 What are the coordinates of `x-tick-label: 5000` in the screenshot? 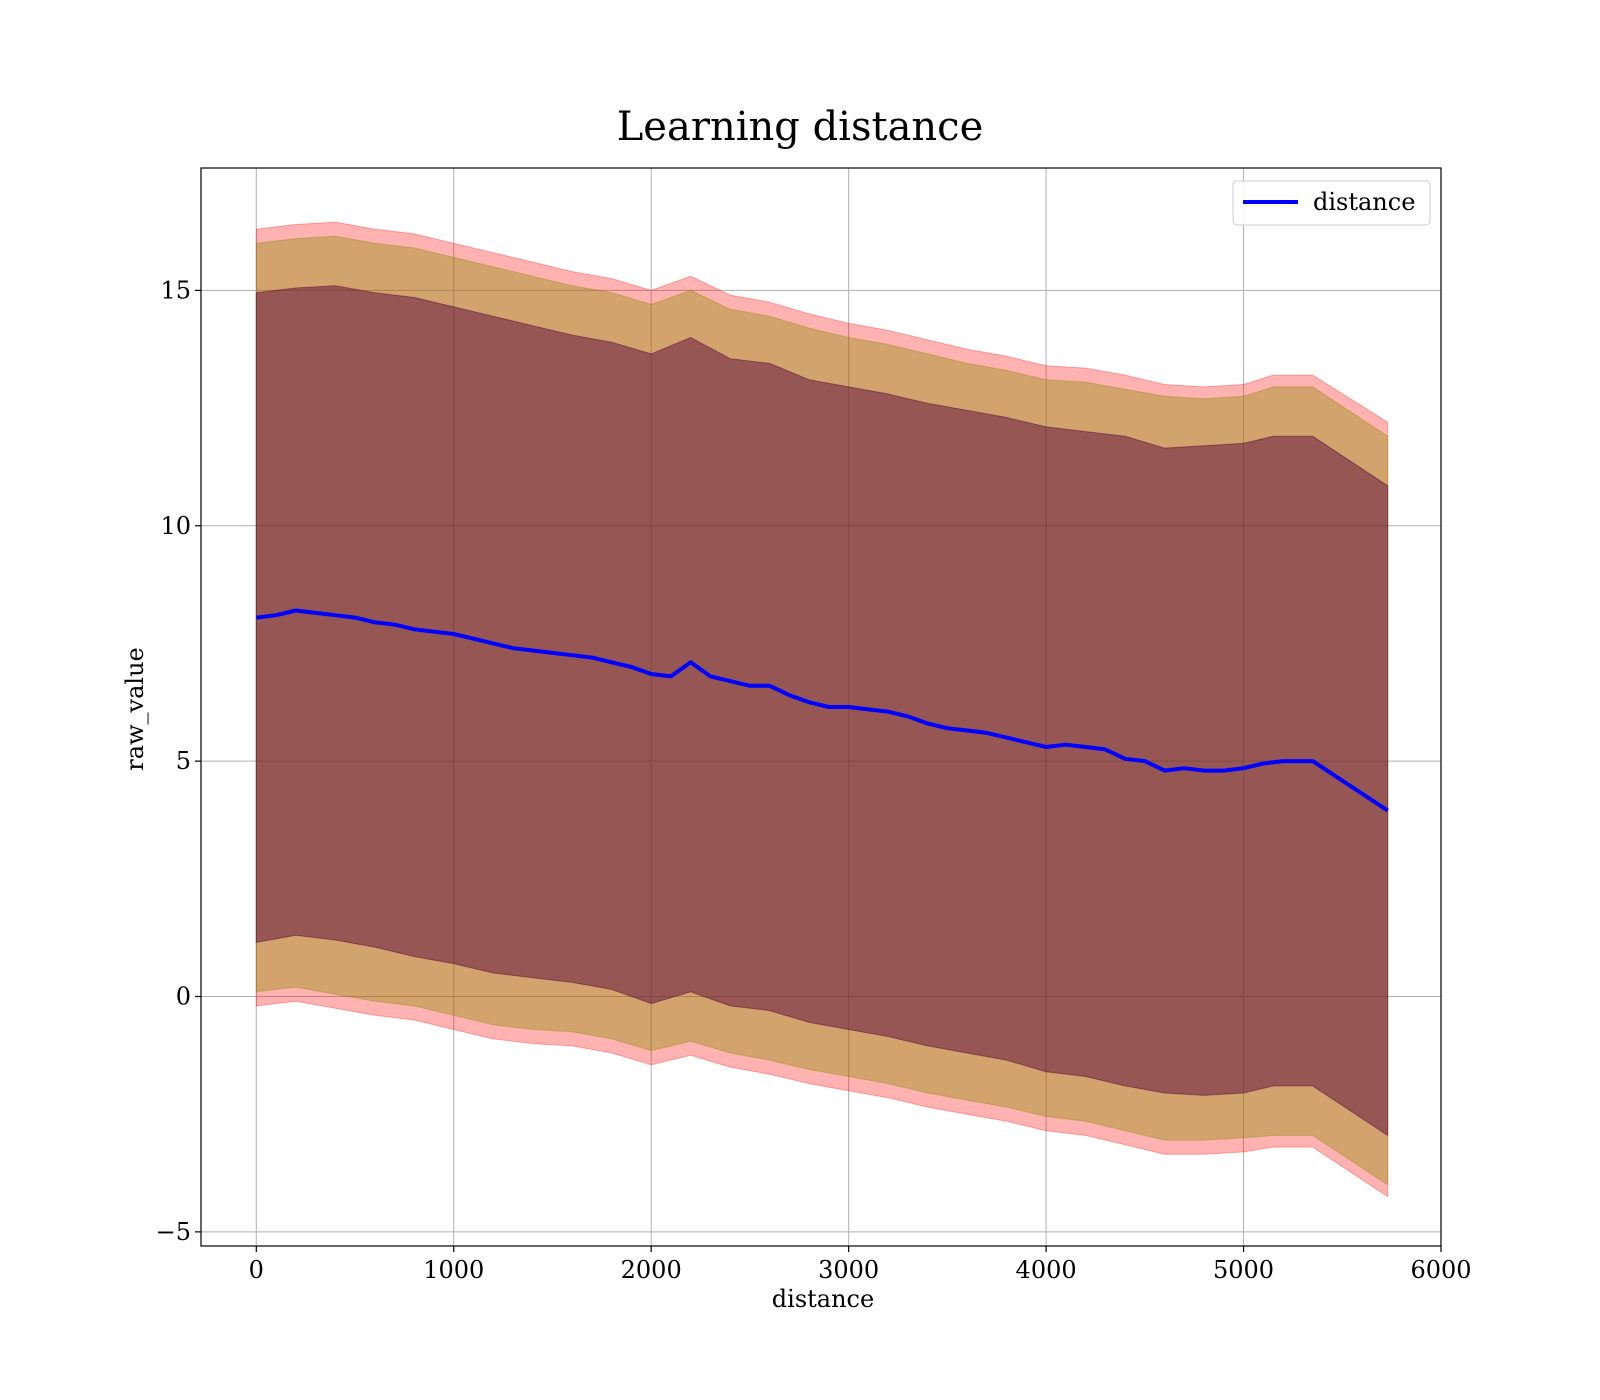 It's located at (1243, 1270).